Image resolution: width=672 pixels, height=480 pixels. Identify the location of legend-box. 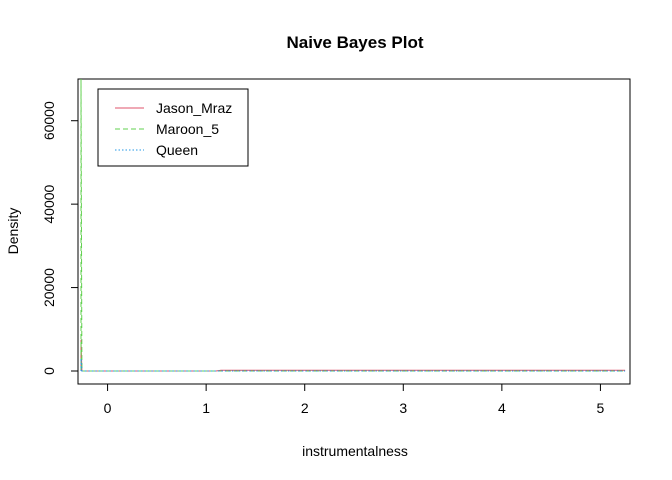
(173, 127).